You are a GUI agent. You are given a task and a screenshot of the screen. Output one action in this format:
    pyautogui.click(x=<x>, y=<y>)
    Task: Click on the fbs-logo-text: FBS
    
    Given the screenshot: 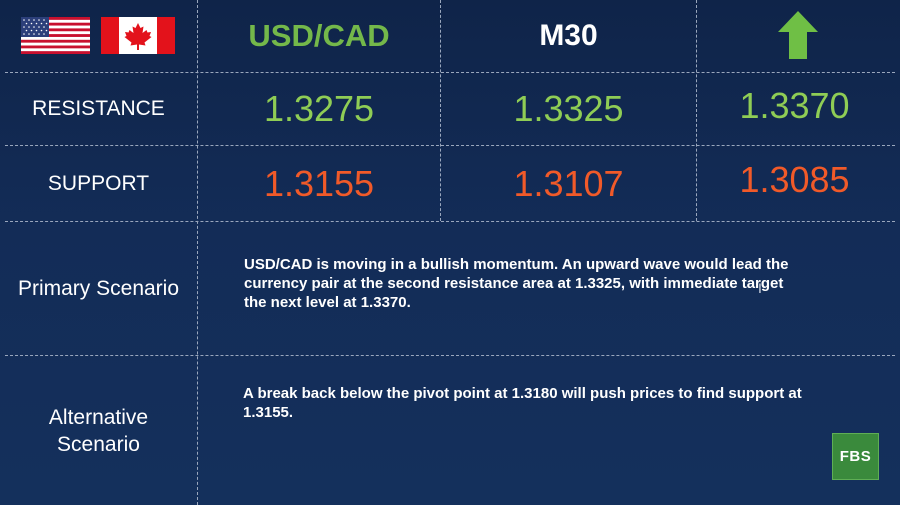 What is the action you would take?
    pyautogui.click(x=855, y=456)
    